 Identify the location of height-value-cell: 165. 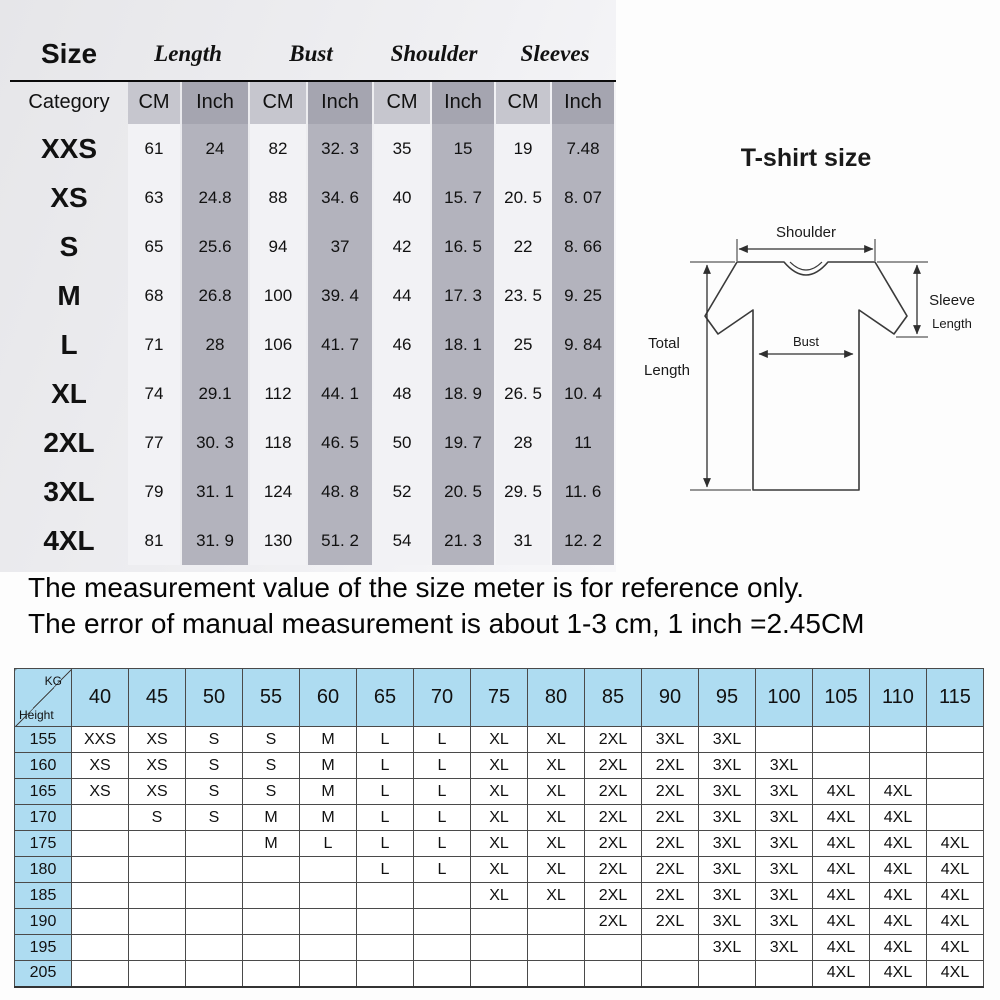
(43, 791).